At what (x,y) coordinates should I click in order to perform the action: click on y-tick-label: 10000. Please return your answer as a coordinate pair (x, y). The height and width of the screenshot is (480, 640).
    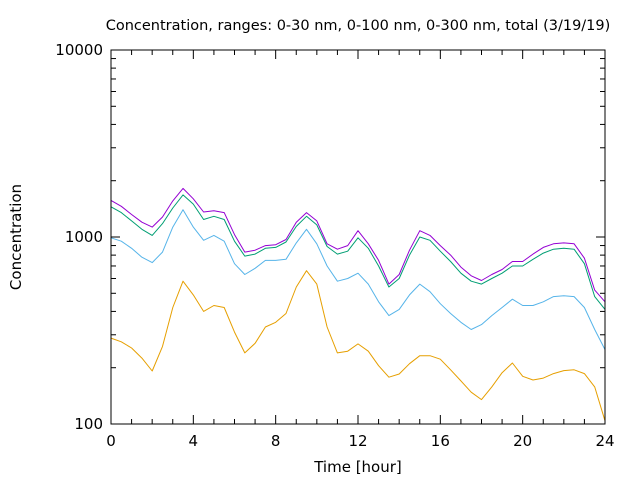
    Looking at the image, I should click on (79, 50).